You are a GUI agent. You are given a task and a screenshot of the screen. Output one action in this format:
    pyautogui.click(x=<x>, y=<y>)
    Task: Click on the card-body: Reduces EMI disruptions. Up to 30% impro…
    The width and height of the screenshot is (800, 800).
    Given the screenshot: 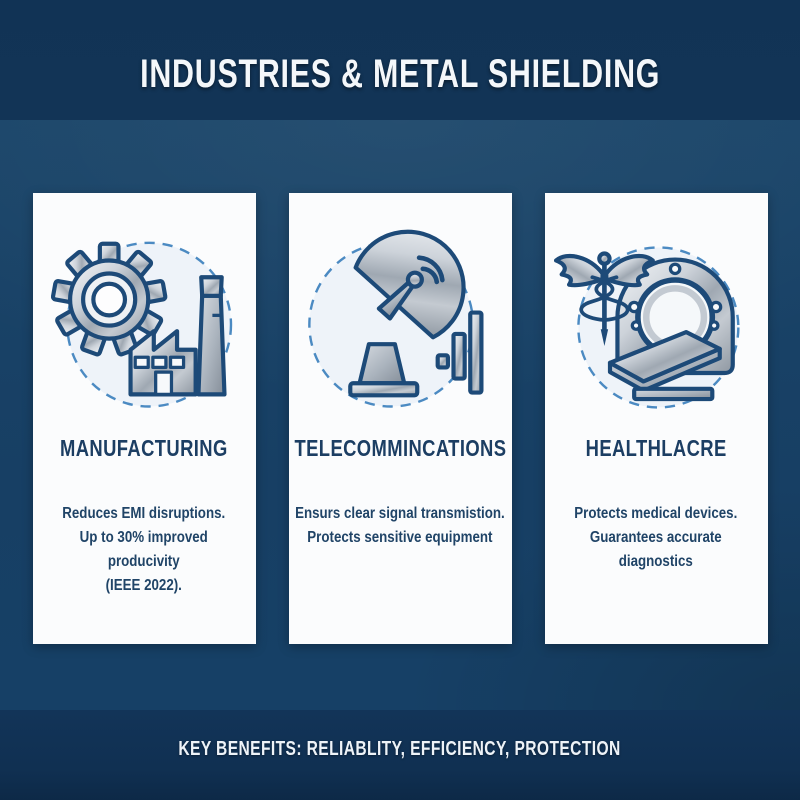 What is the action you would take?
    pyautogui.click(x=144, y=550)
    